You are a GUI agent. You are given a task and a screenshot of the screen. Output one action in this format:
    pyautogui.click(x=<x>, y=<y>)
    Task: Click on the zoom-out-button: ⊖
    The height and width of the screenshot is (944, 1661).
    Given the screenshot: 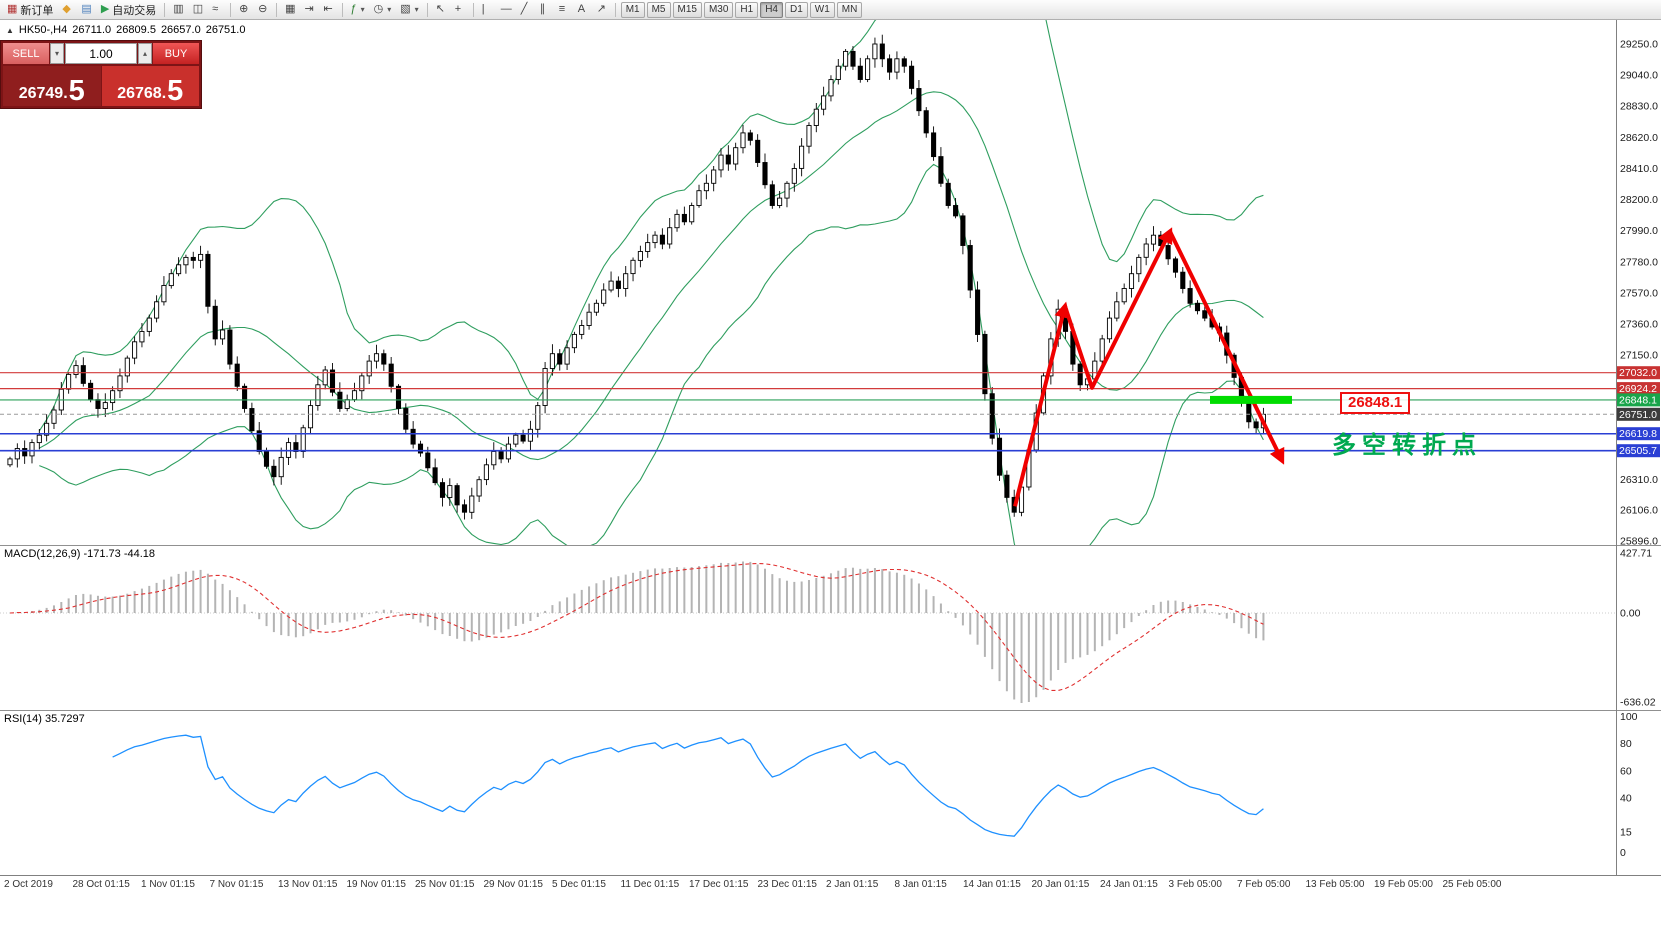 What is the action you would take?
    pyautogui.click(x=263, y=10)
    